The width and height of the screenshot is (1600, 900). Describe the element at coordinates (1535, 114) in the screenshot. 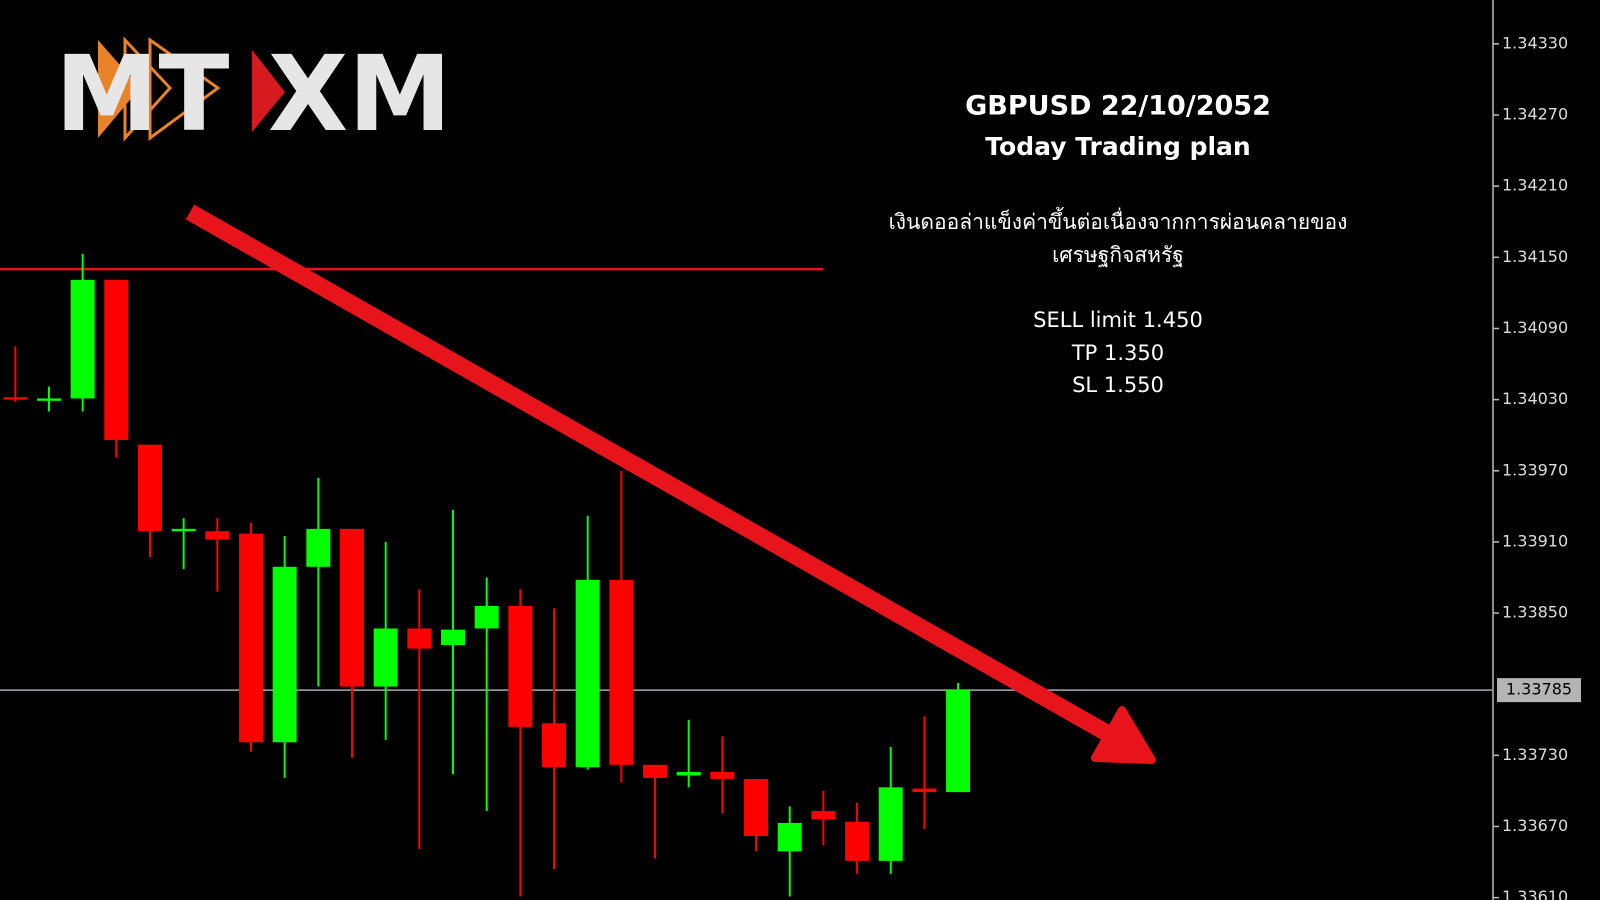

I see `y-tick-label: 1.34270` at that location.